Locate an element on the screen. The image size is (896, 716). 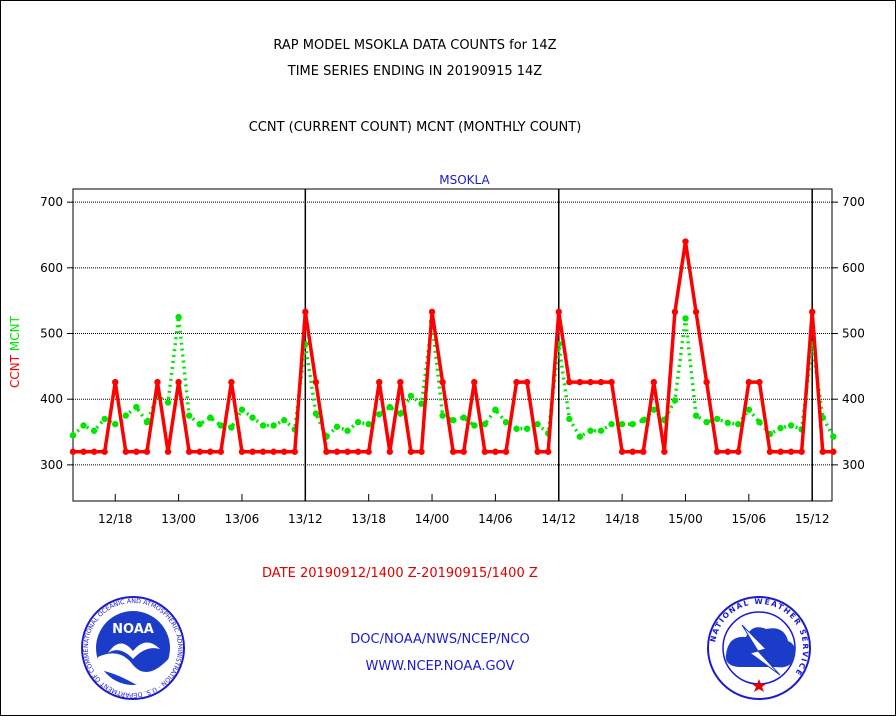
nws-logo: NATIONAL WEATHER SERVICE is located at coordinates (759, 648).